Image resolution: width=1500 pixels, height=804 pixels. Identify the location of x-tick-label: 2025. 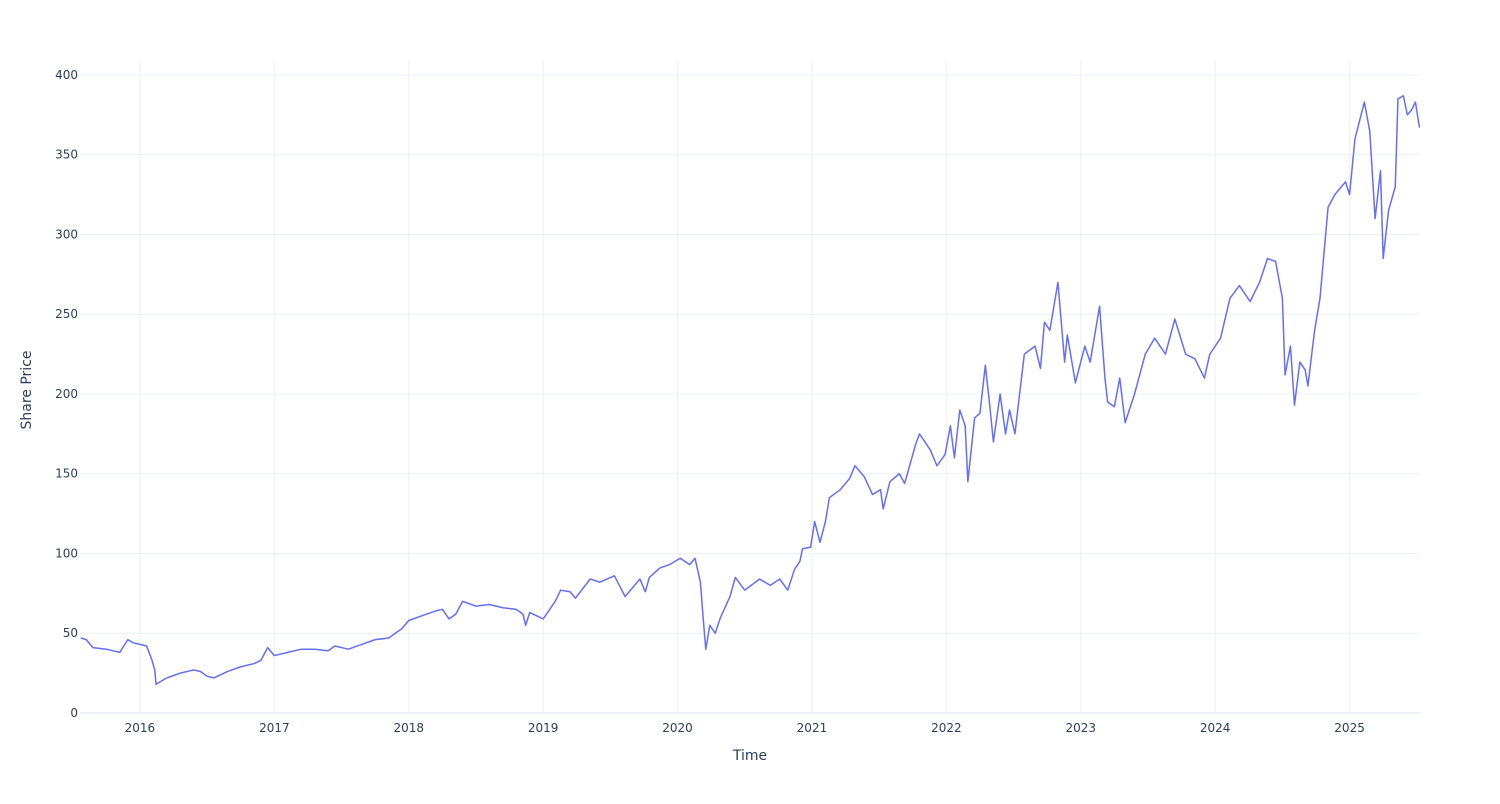
(1349, 728).